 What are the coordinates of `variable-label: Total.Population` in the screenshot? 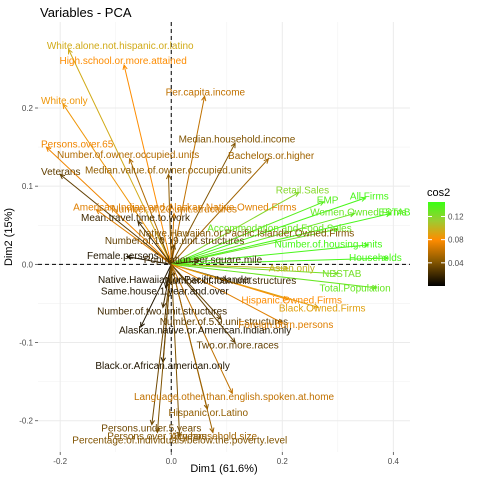 It's located at (354, 288).